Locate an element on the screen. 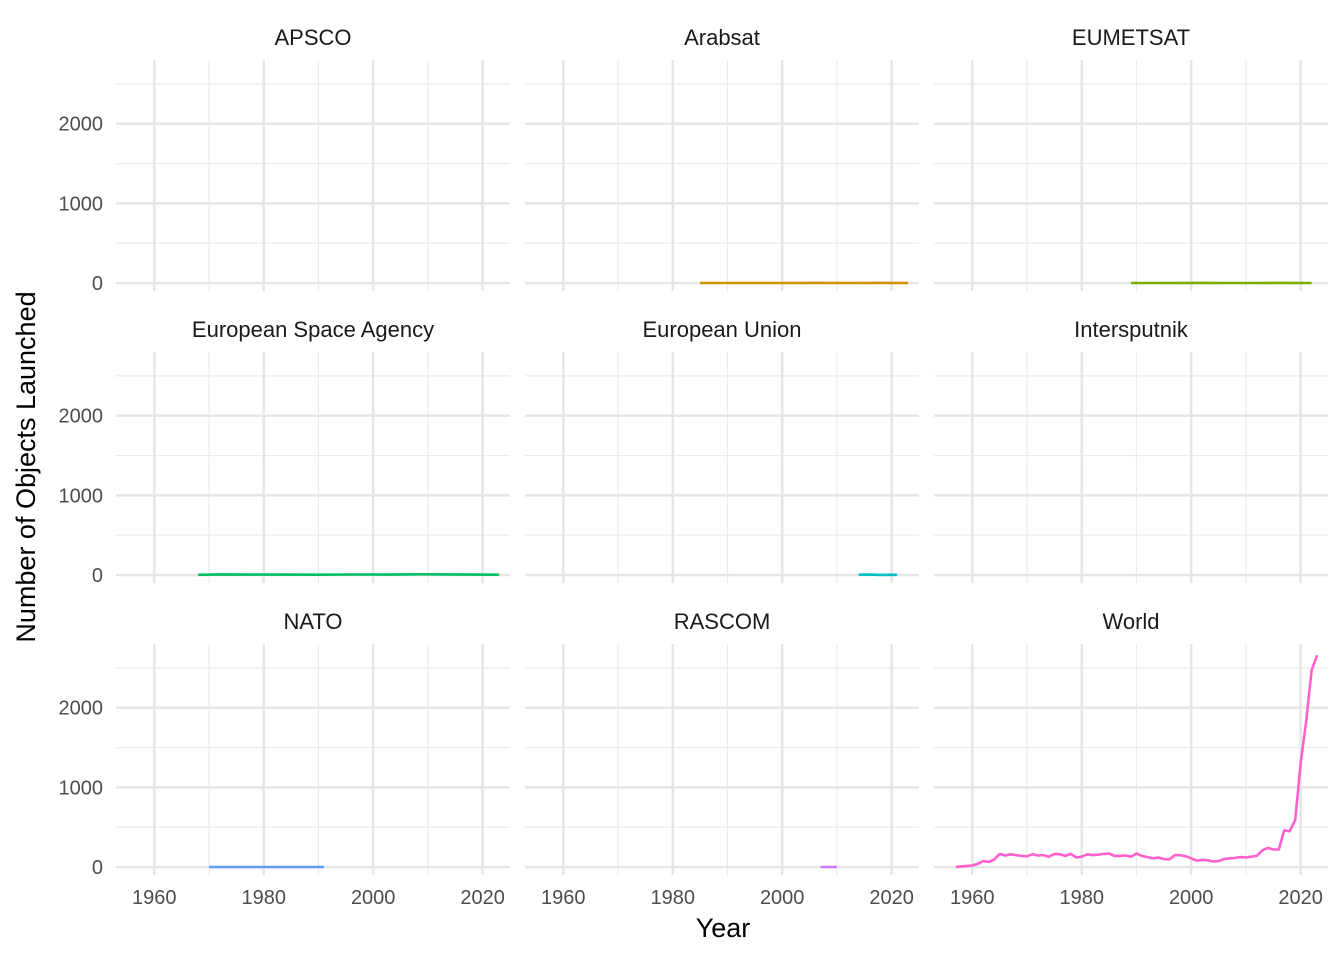 The image size is (1344, 965). panel-intersputnik: Intersputnik is located at coordinates (1131, 450).